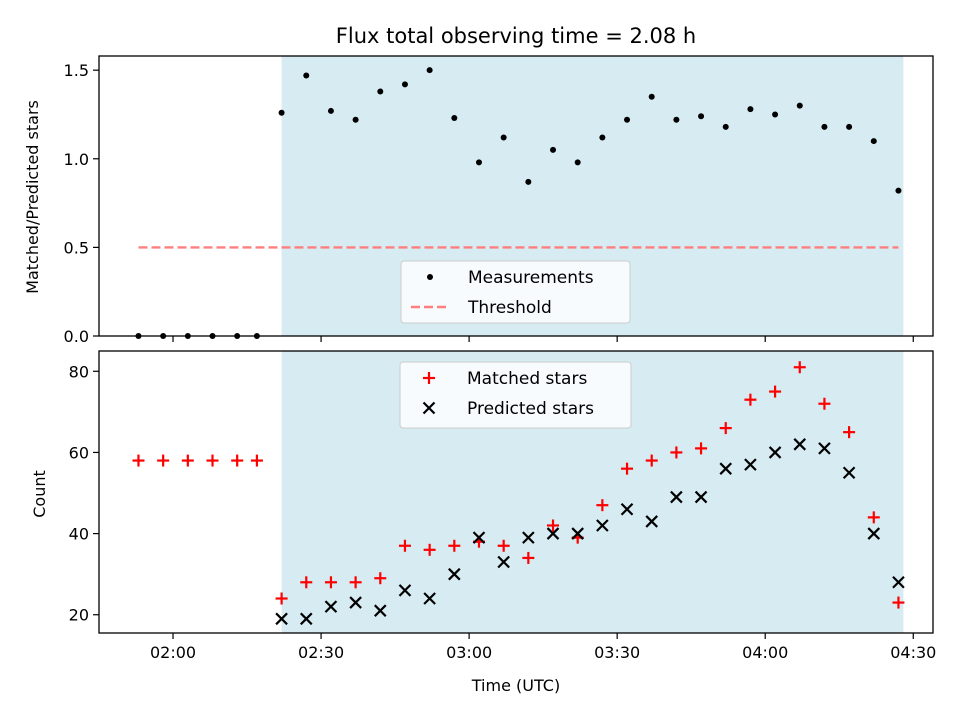 This screenshot has width=960, height=720. What do you see at coordinates (515, 685) in the screenshot?
I see `x-axis-label: Time (UTC)` at bounding box center [515, 685].